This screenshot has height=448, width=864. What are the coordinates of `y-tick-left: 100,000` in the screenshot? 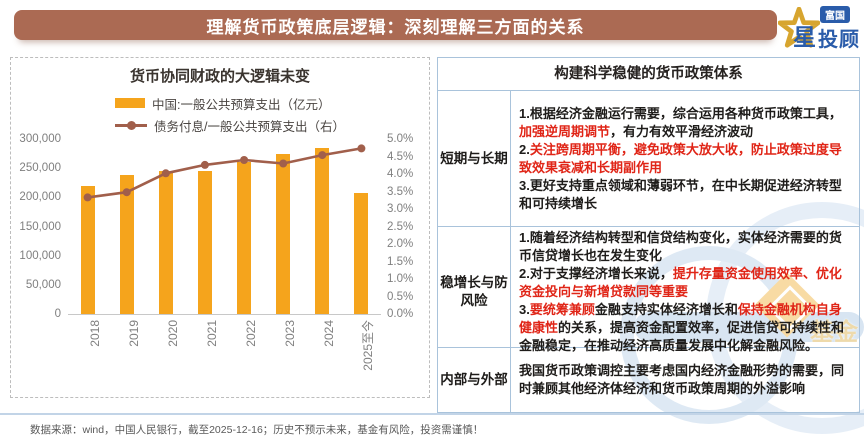 It's located at (40, 255).